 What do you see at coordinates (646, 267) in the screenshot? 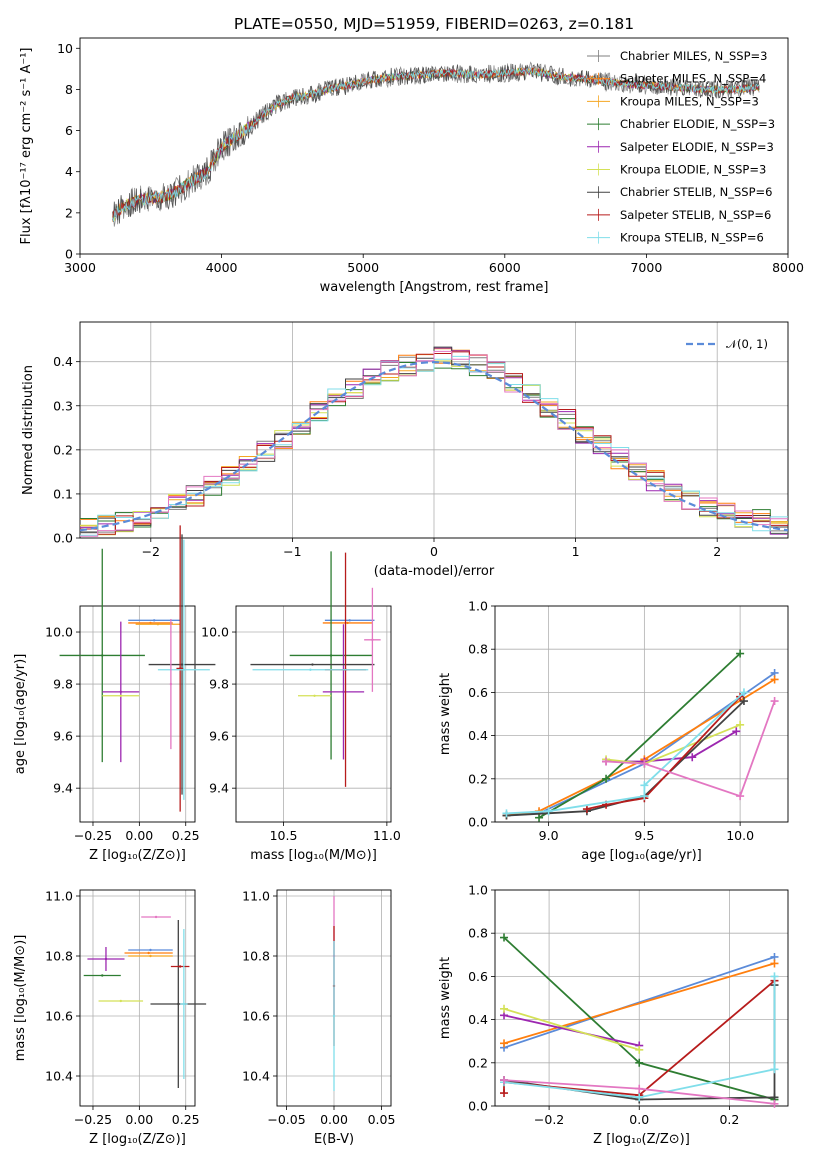
I see `x-tick-label: 7000` at bounding box center [646, 267].